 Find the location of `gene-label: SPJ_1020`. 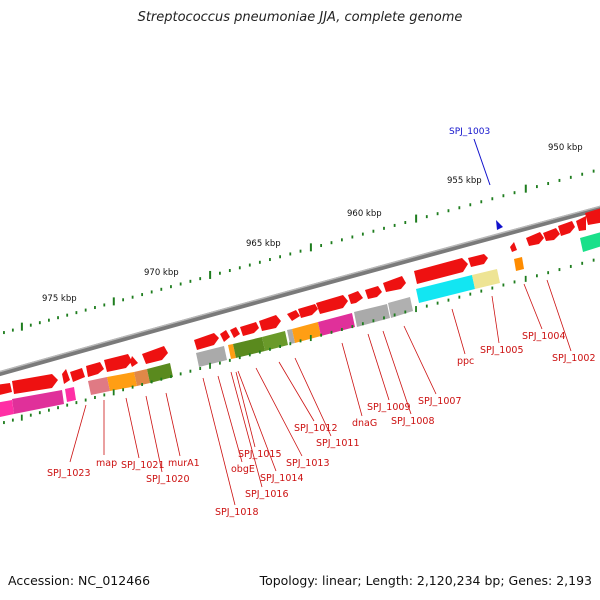

gene-label: SPJ_1020 is located at coordinates (168, 479).